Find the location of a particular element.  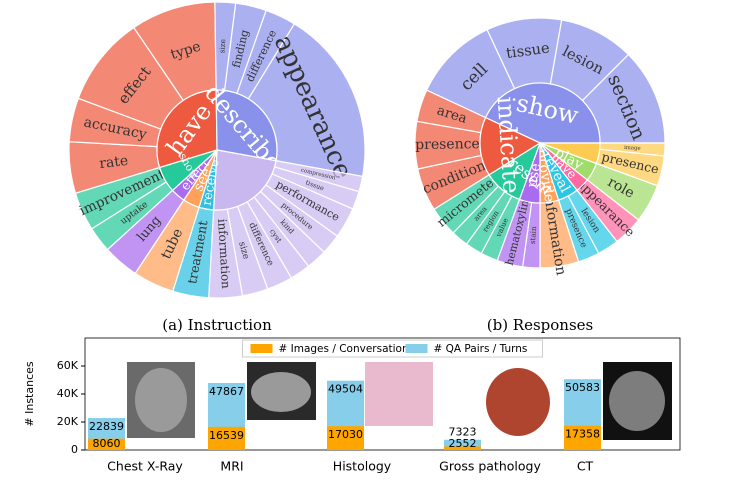

segment-label: tissue is located at coordinates (528, 51).